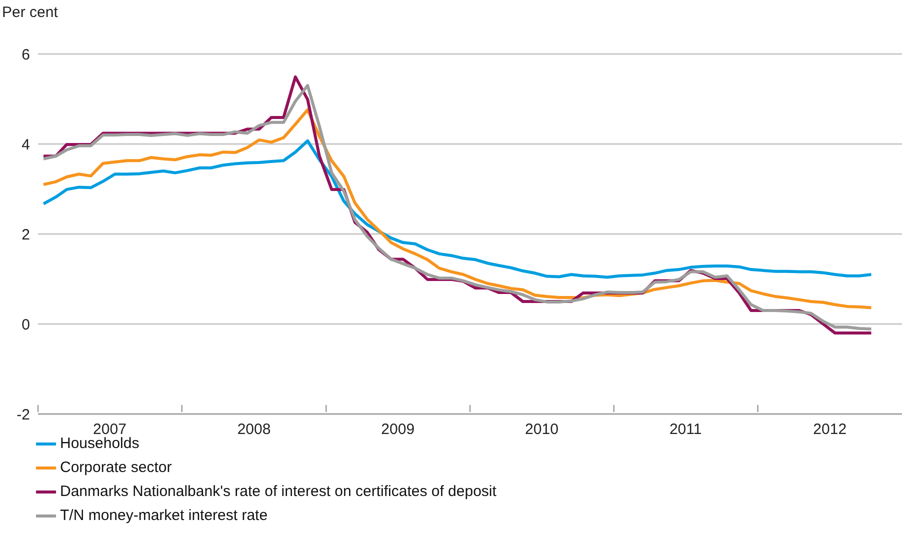  I want to click on x-tick-label: 2008, so click(254, 429).